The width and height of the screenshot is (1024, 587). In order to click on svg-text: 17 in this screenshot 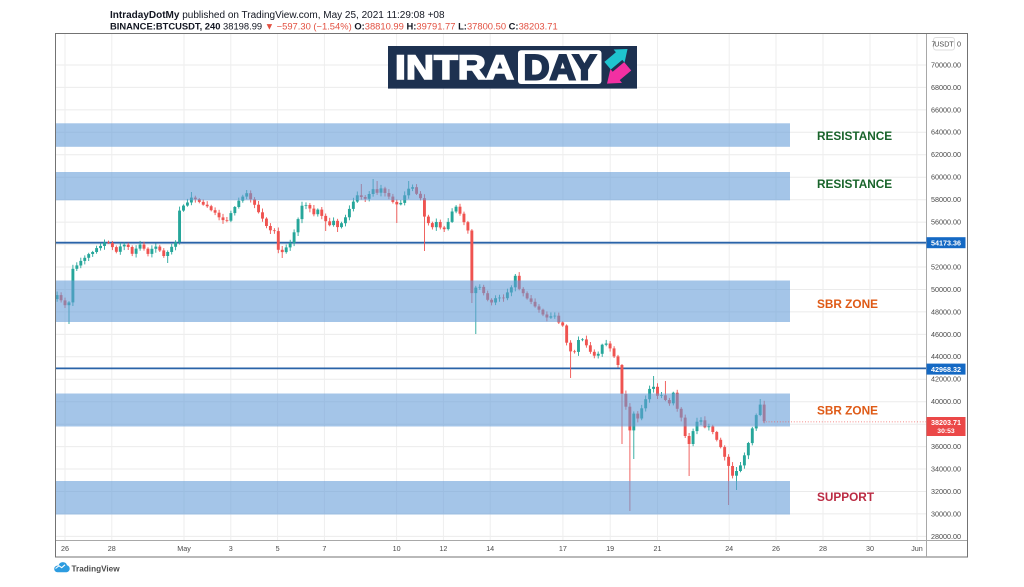, I will do `click(563, 548)`.